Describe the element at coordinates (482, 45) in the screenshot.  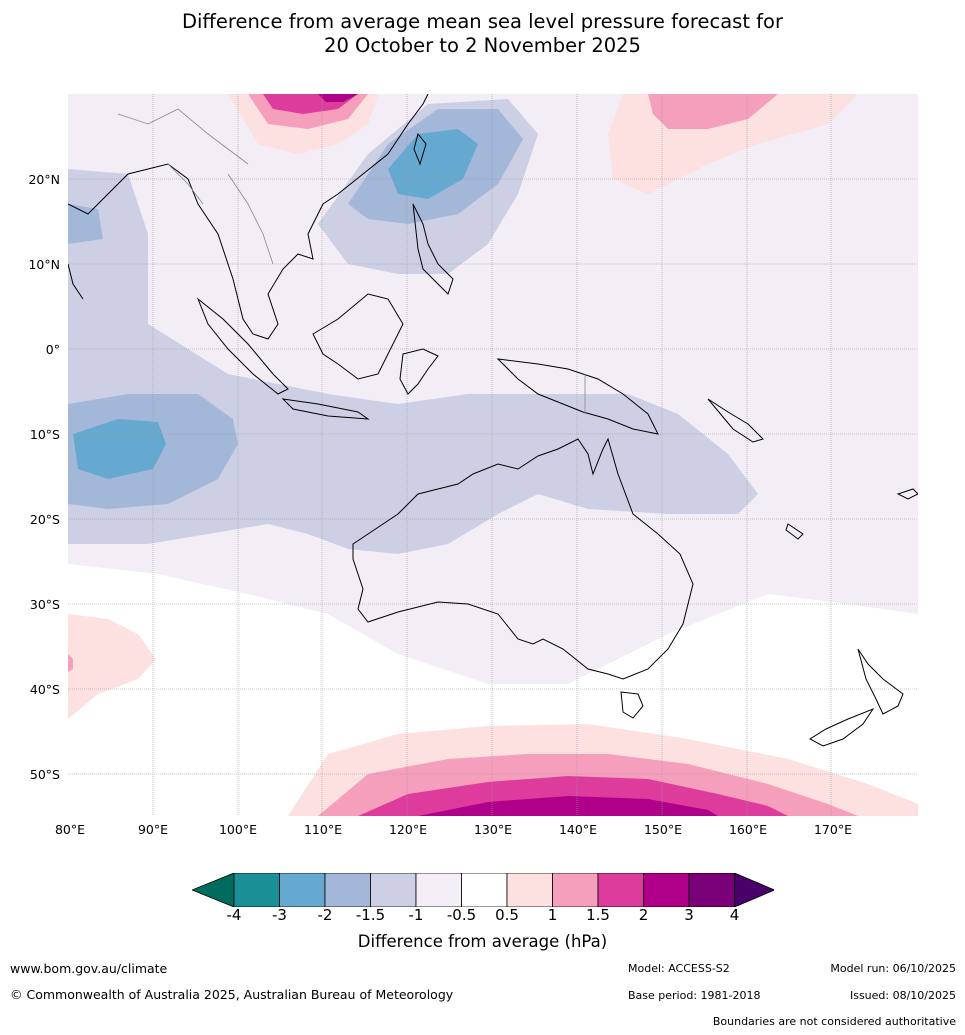
I see `title-line-2: 20 October to 2 November 2025` at that location.